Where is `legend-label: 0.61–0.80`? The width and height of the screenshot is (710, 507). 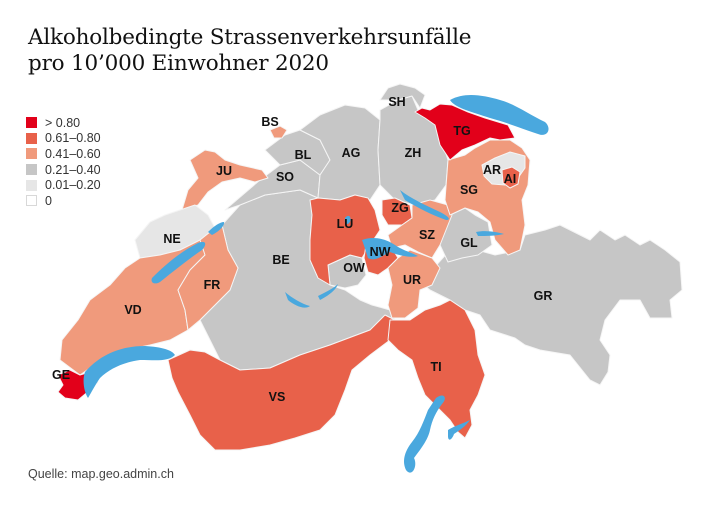 legend-label: 0.61–0.80 is located at coordinates (73, 138).